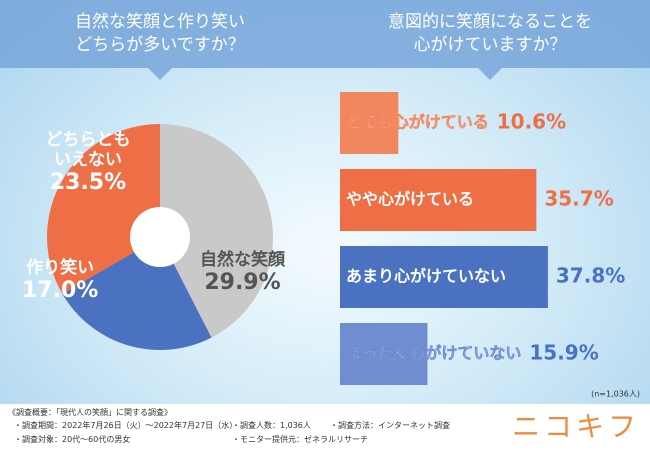  Describe the element at coordinates (90, 412) in the screenshot. I see `footer-heading: 《調査概要：「現代人の笑顔」に関する調査》` at that location.